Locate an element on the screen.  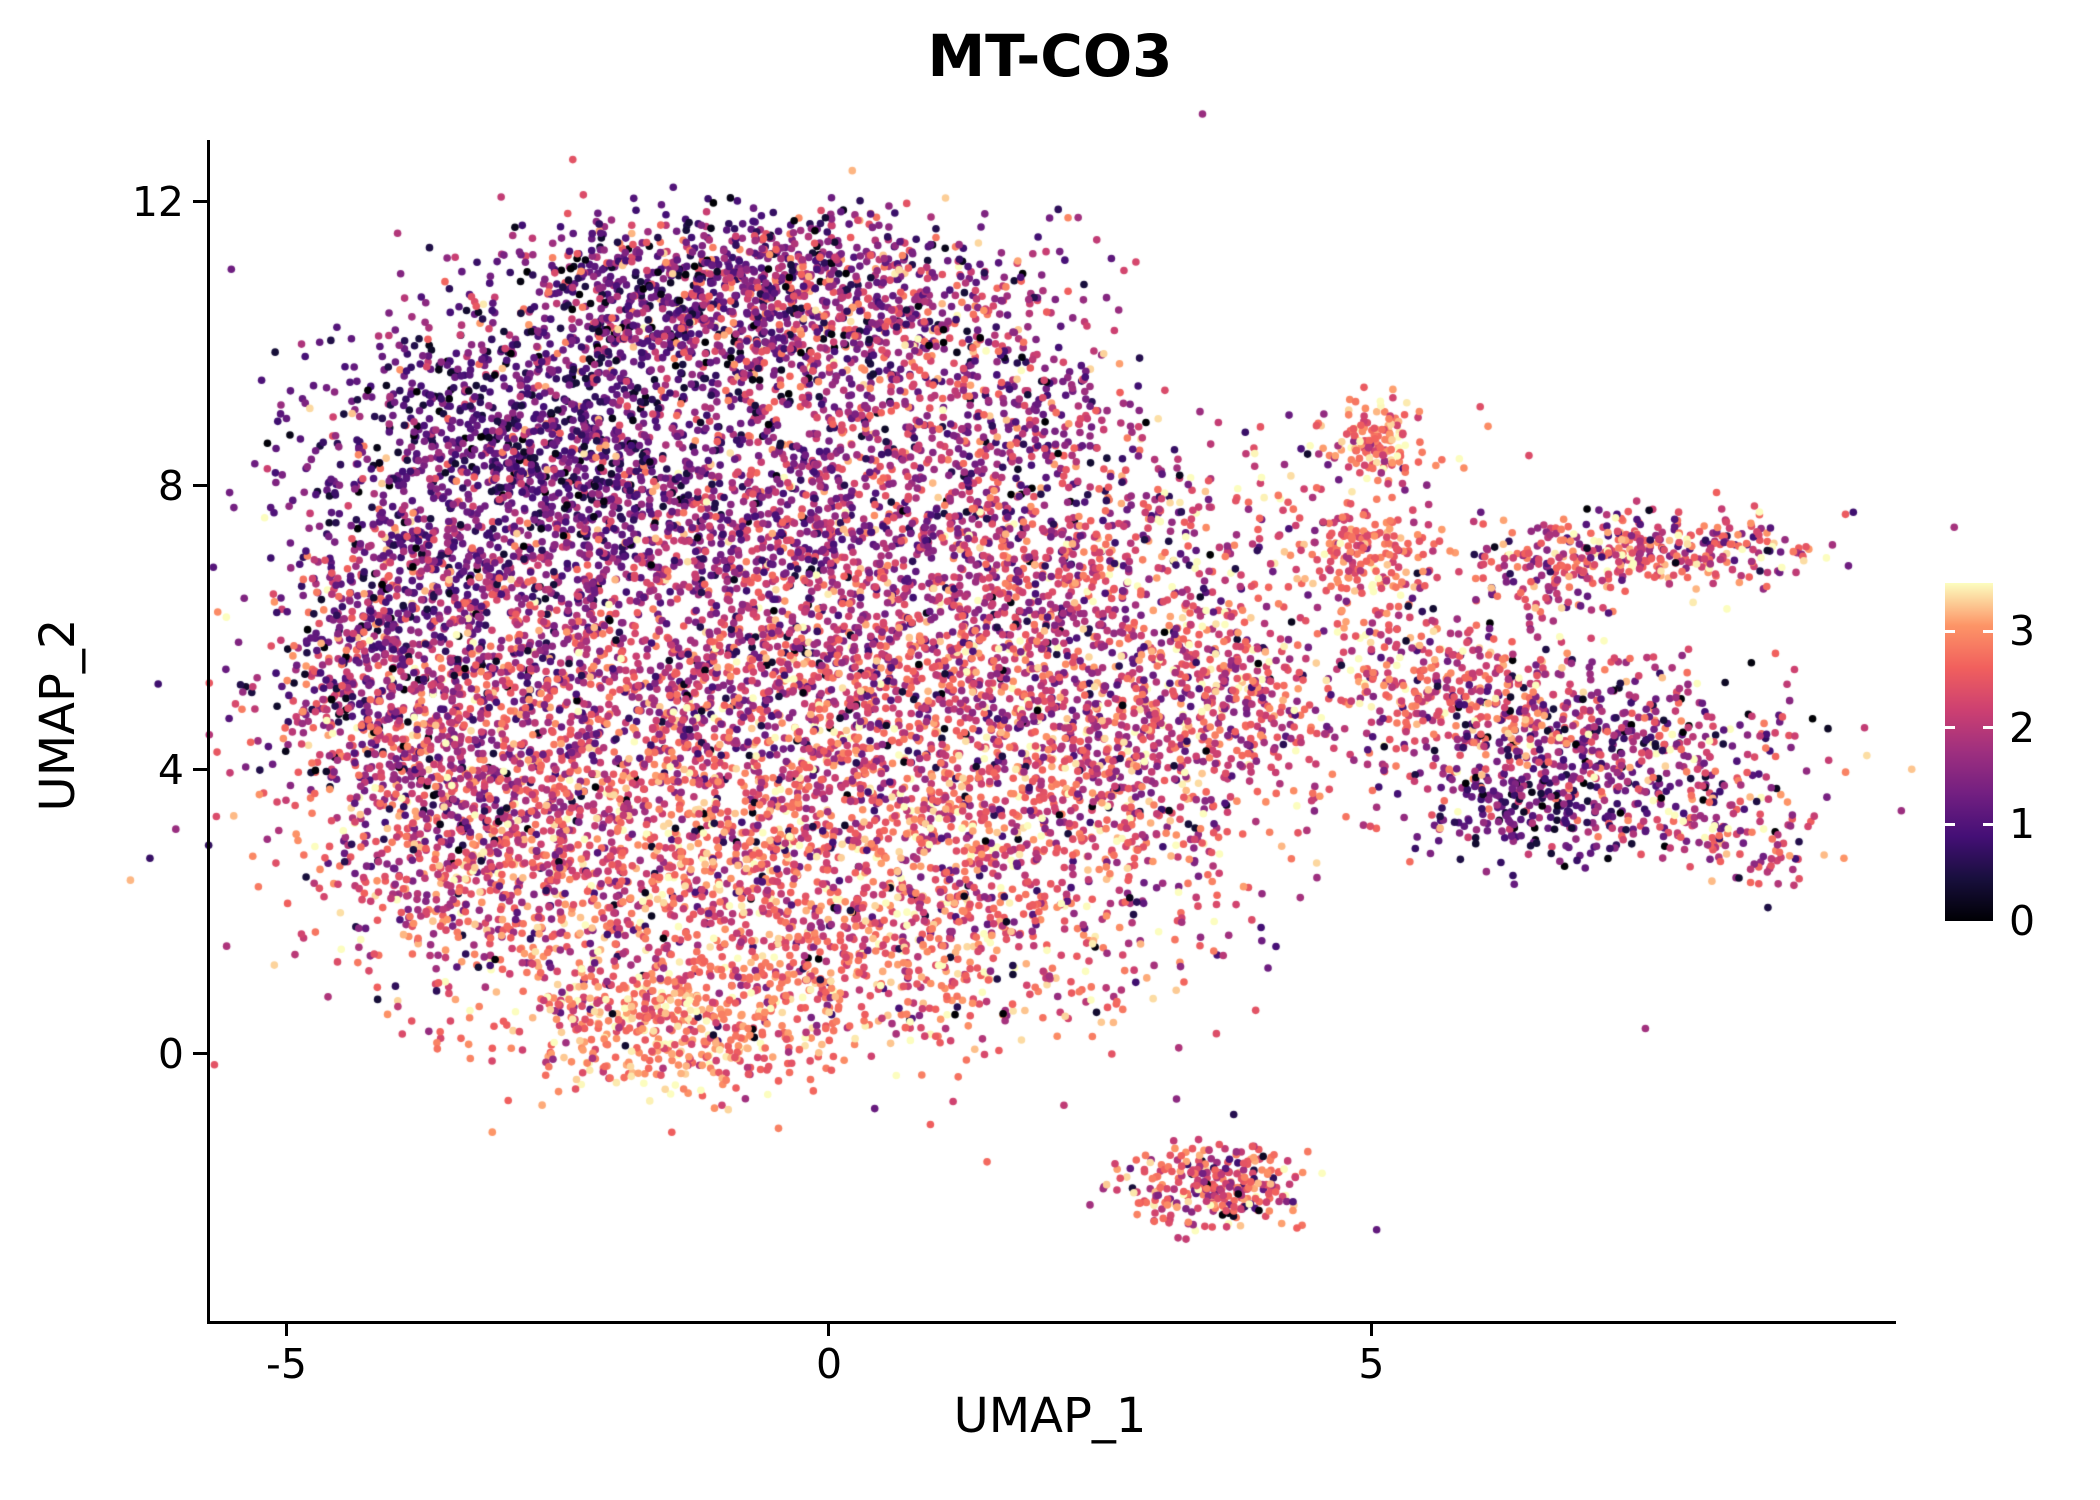
y-tick-label: 12 is located at coordinates (157, 201).